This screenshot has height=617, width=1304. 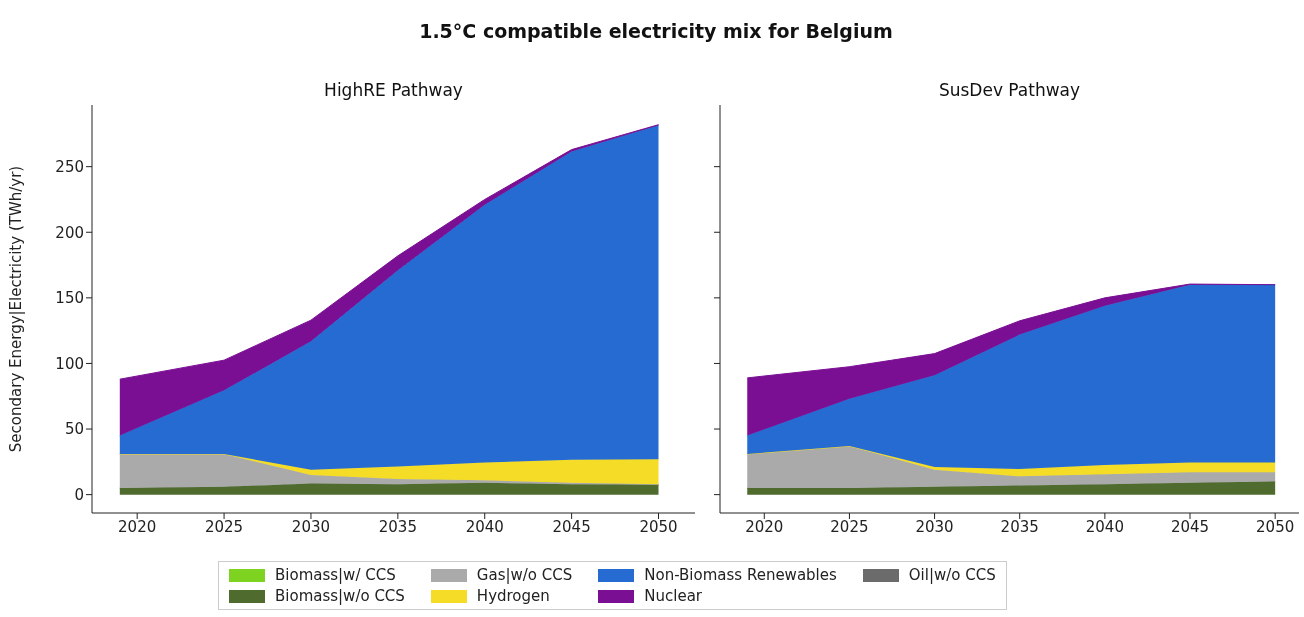 I want to click on legend-label: Biomass|w/ CCS, so click(x=335, y=575).